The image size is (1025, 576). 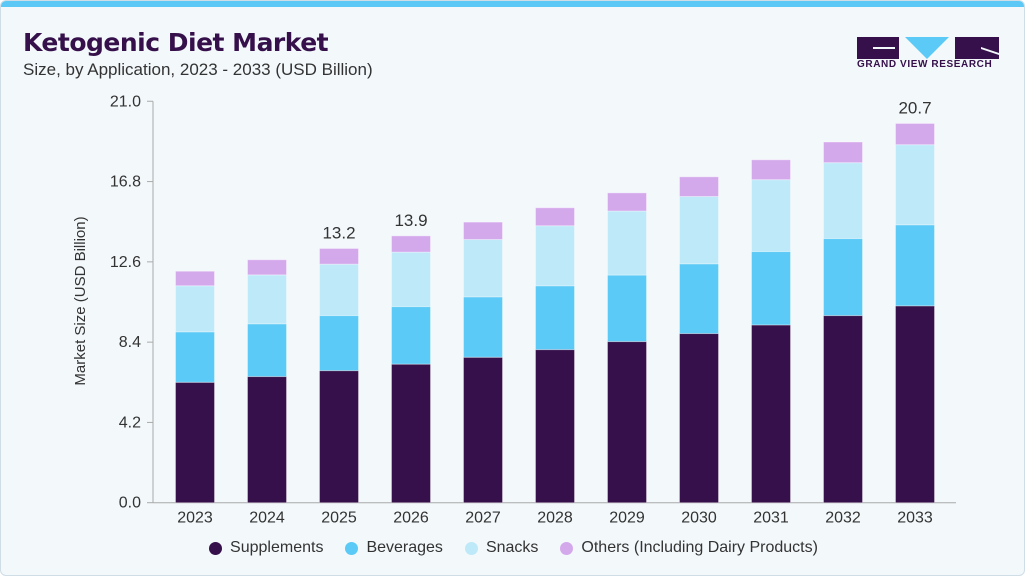 I want to click on bar-segment-beverages-2025, so click(x=339, y=343).